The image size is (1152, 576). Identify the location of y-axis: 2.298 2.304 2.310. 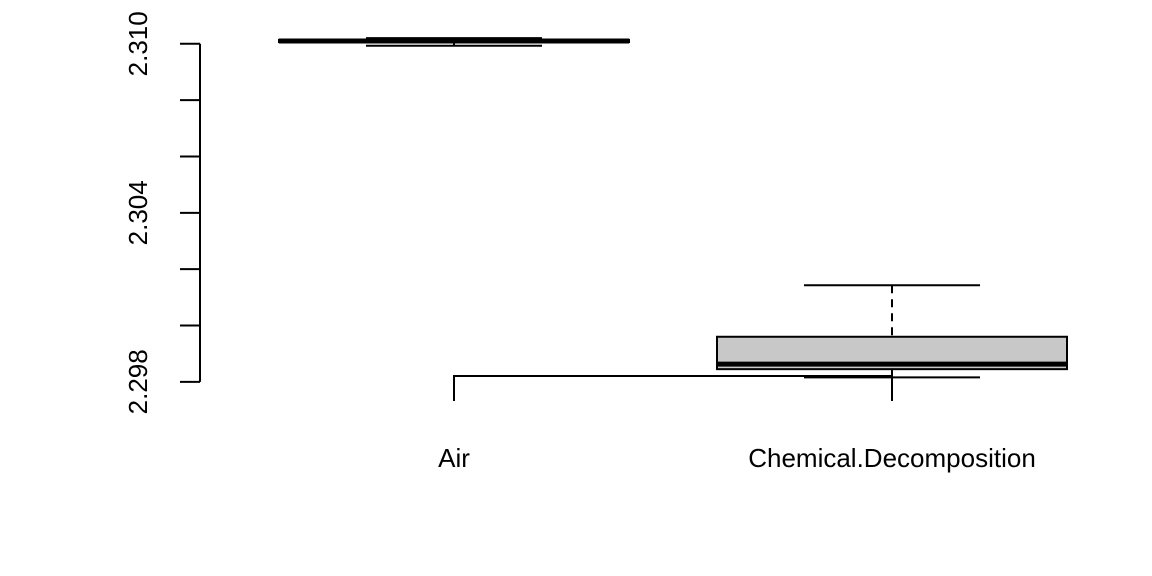
(162, 212).